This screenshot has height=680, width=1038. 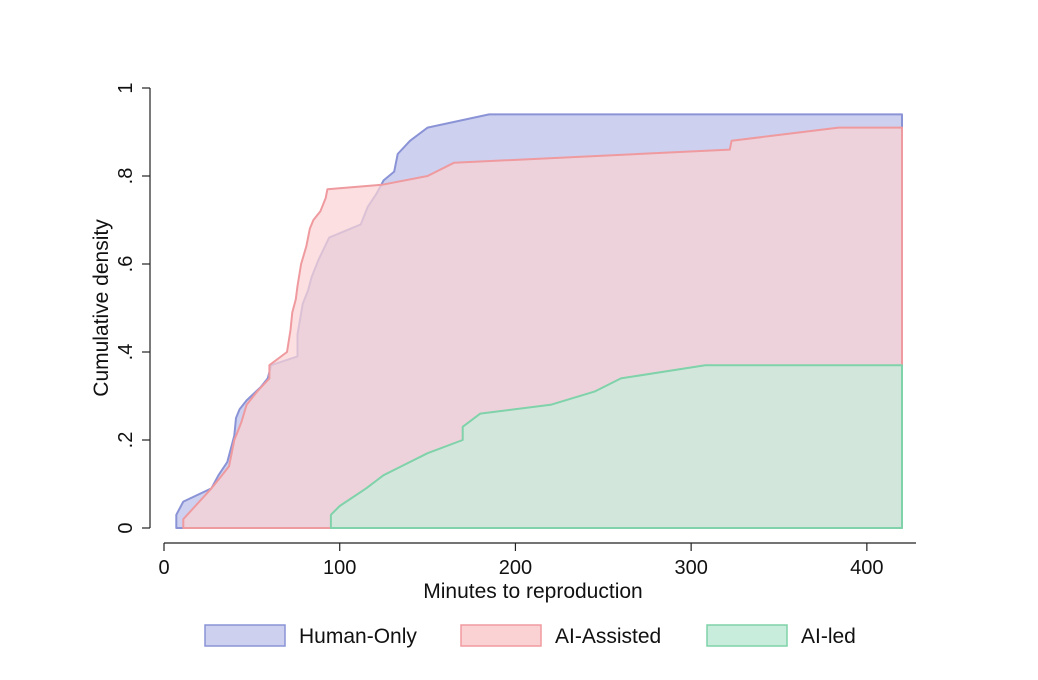 What do you see at coordinates (126, 527) in the screenshot?
I see `y-tick-label: 0` at bounding box center [126, 527].